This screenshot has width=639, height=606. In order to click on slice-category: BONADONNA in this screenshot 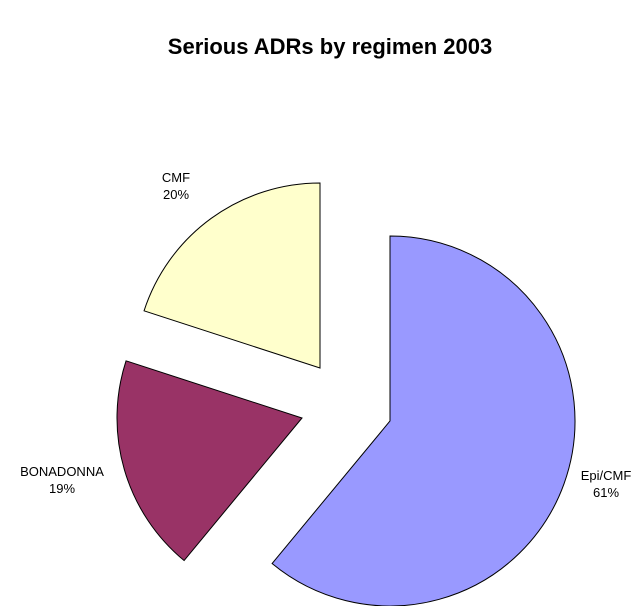, I will do `click(62, 471)`.